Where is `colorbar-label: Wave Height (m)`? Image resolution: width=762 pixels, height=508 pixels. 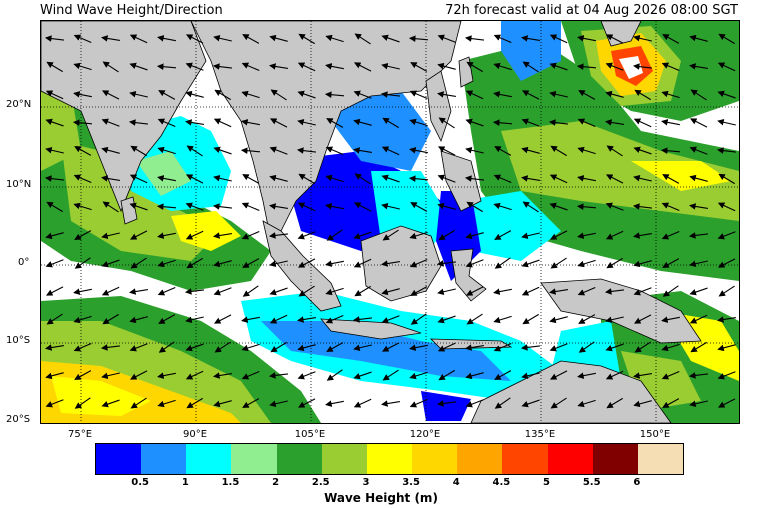 colorbar-label: Wave Height (m) is located at coordinates (381, 498).